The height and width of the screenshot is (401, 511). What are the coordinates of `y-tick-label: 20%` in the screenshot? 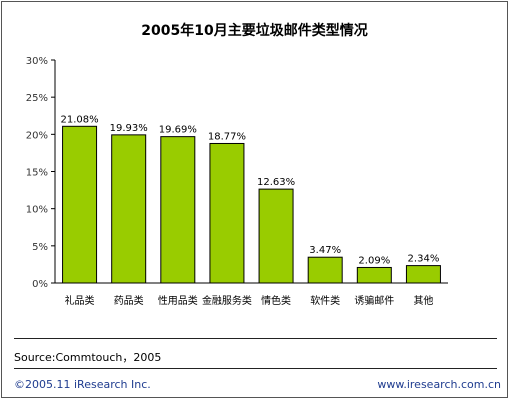 It's located at (37, 135).